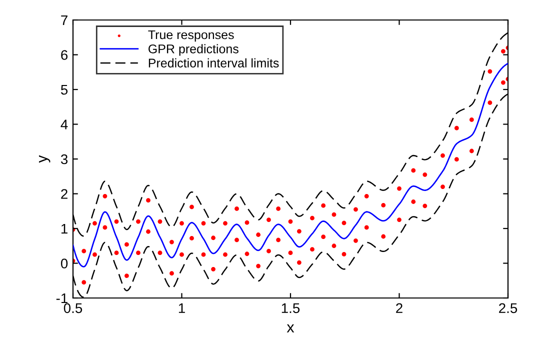  Describe the element at coordinates (291, 308) in the screenshot. I see `x-tick-label: 1.5` at that location.